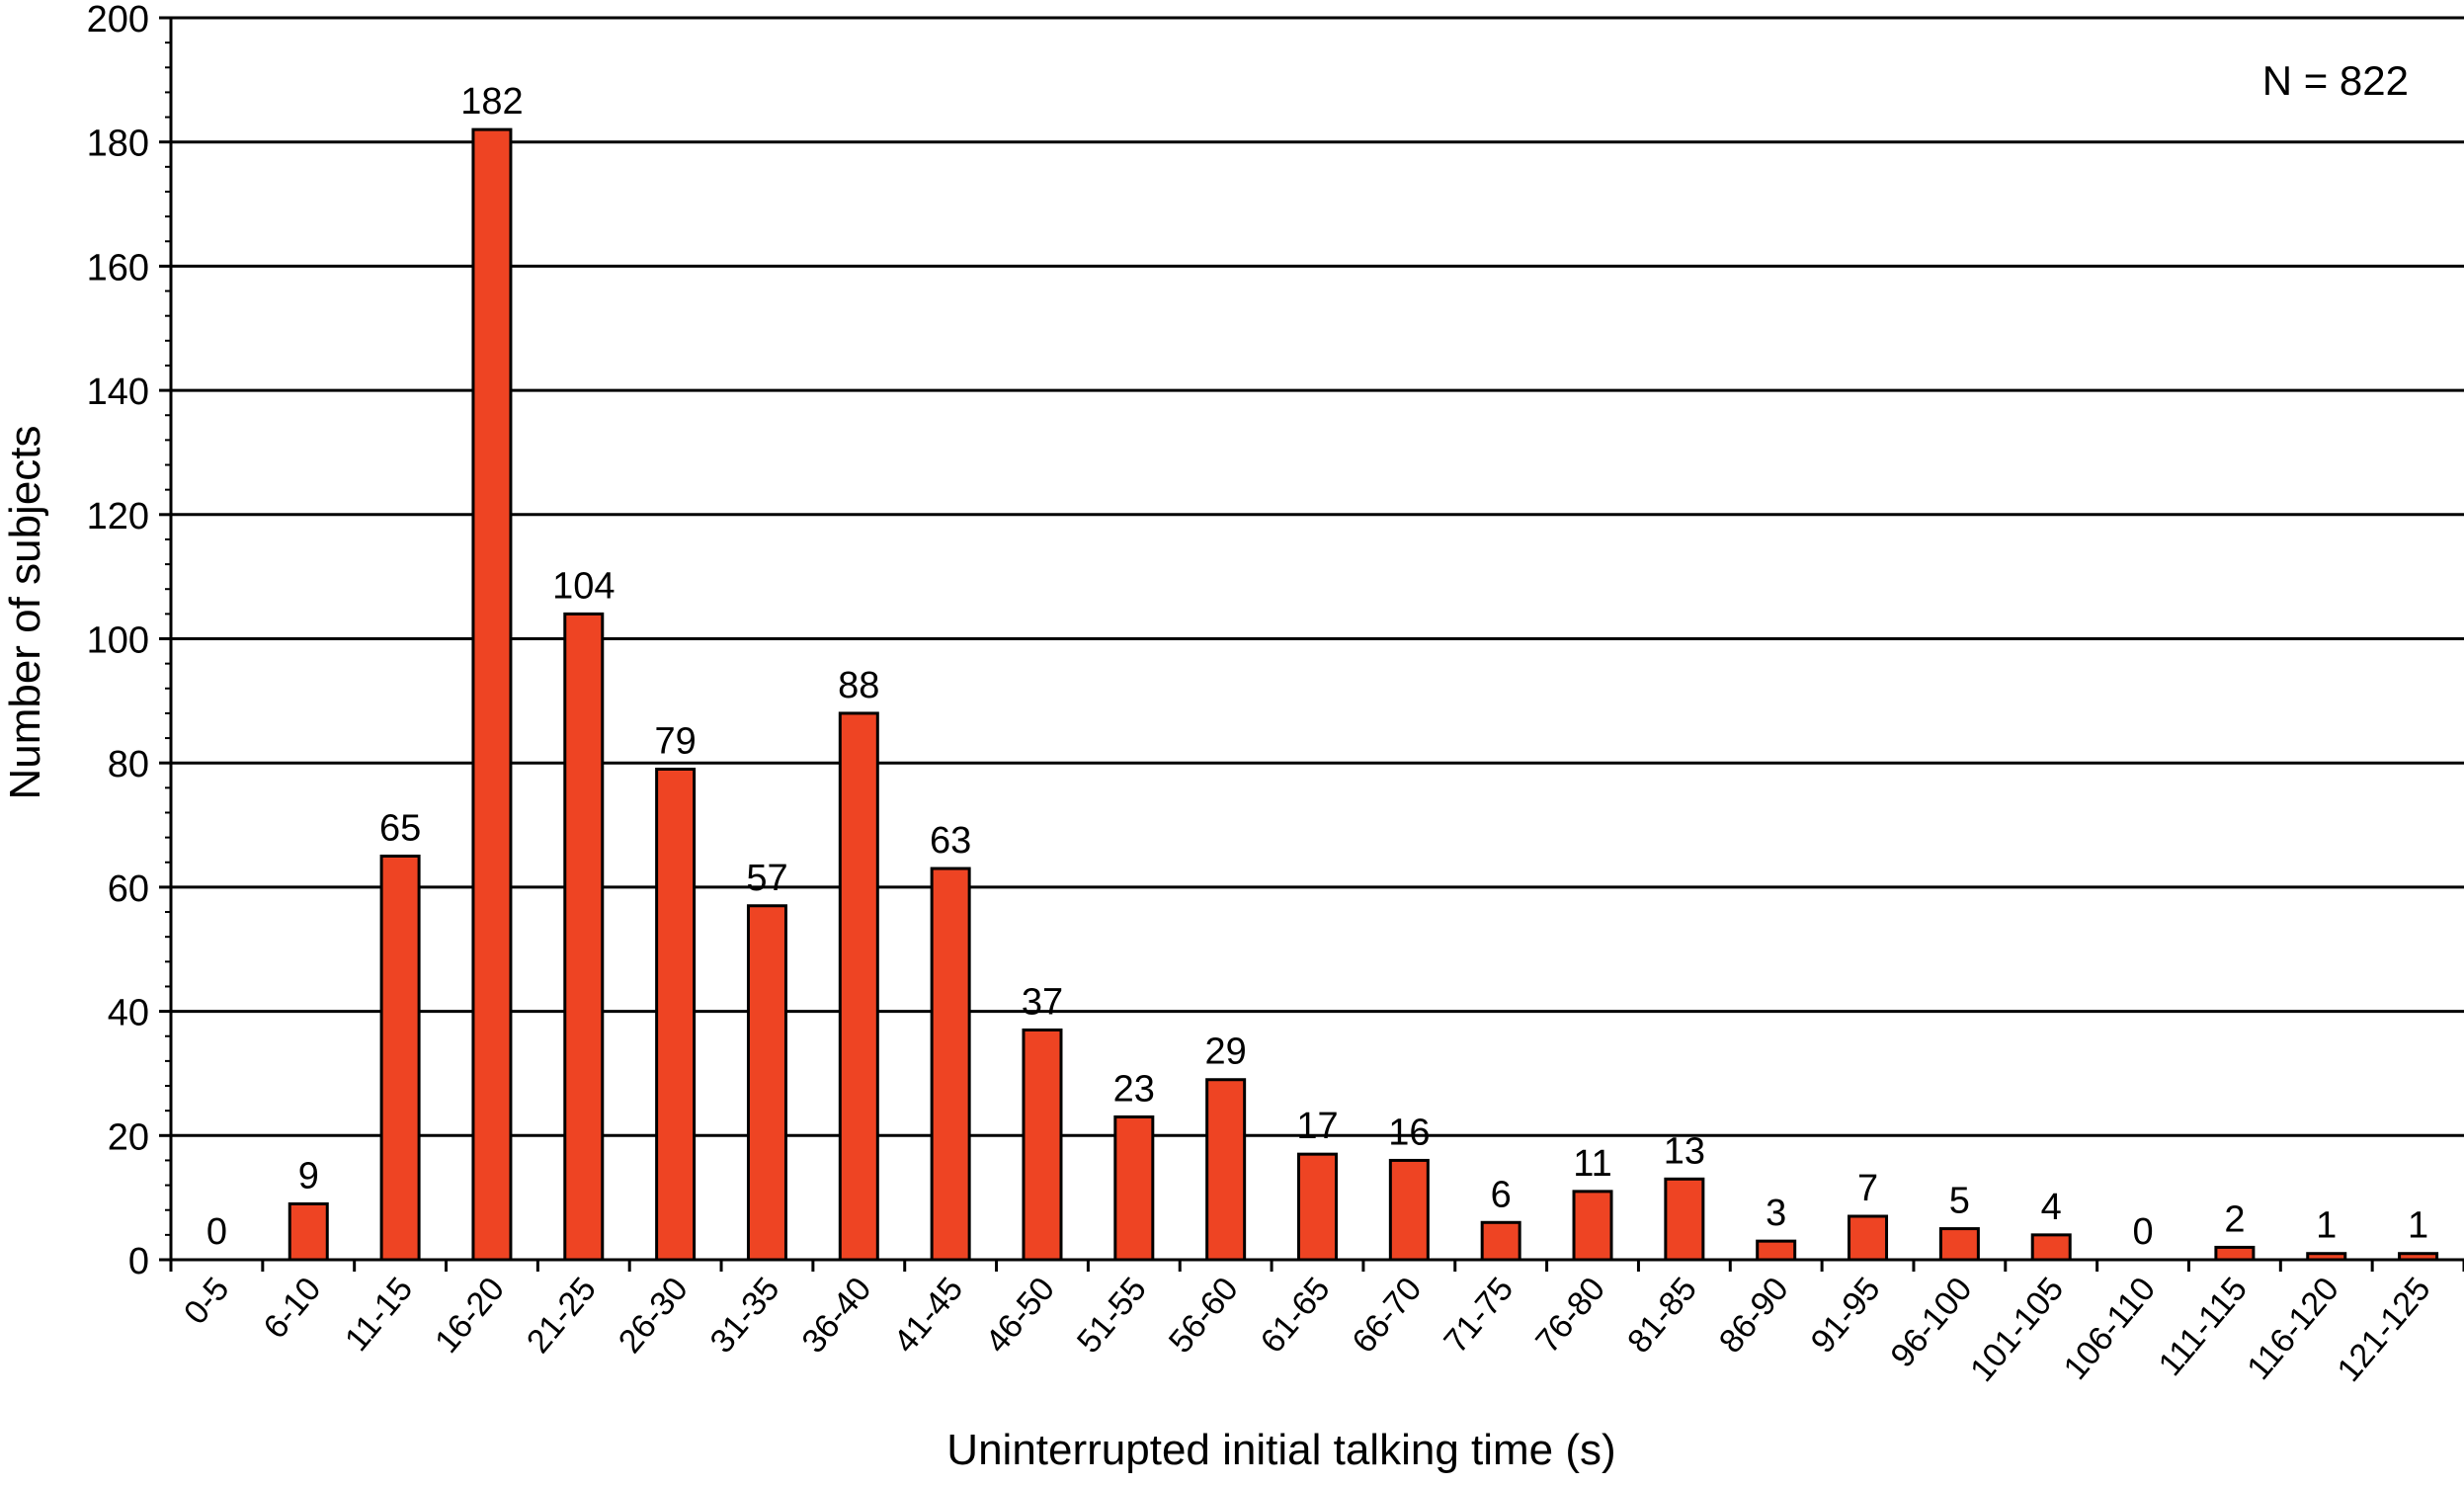 The width and height of the screenshot is (2464, 1485). I want to click on y-tick-label: 180, so click(118, 144).